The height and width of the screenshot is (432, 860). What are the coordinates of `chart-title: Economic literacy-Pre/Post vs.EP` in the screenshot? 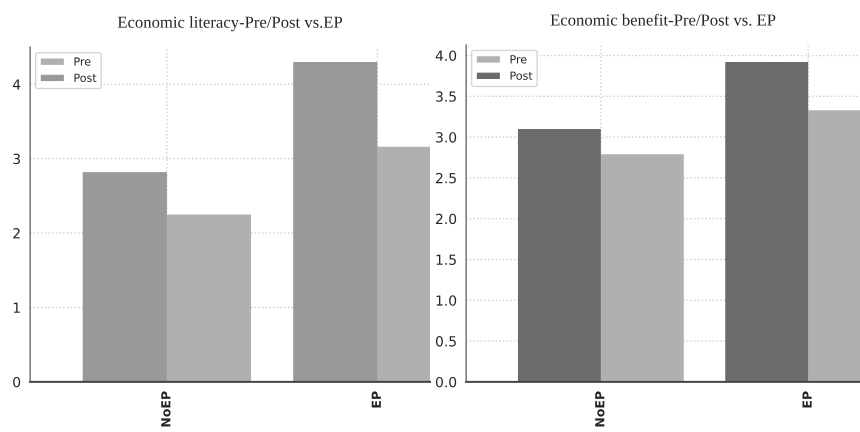 It's located at (230, 24).